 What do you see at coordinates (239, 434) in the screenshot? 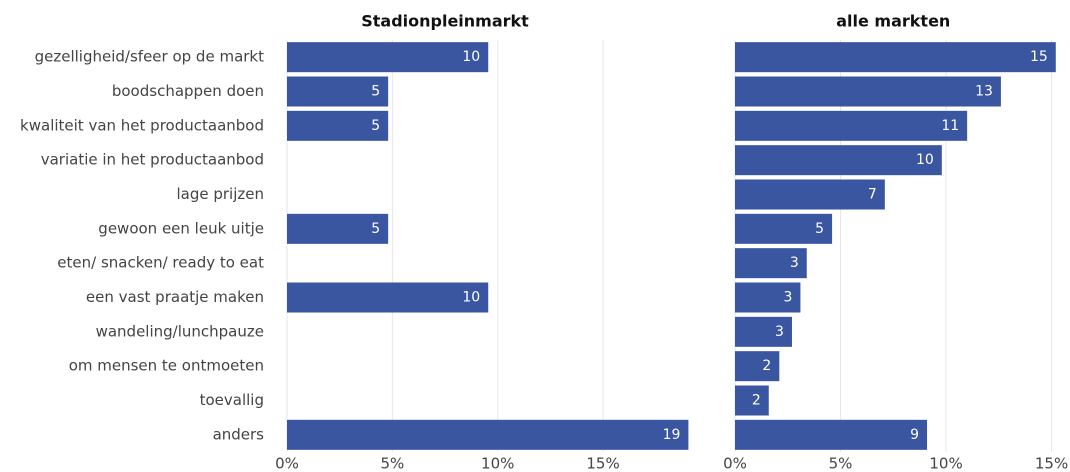
I see `category-label: anders` at bounding box center [239, 434].